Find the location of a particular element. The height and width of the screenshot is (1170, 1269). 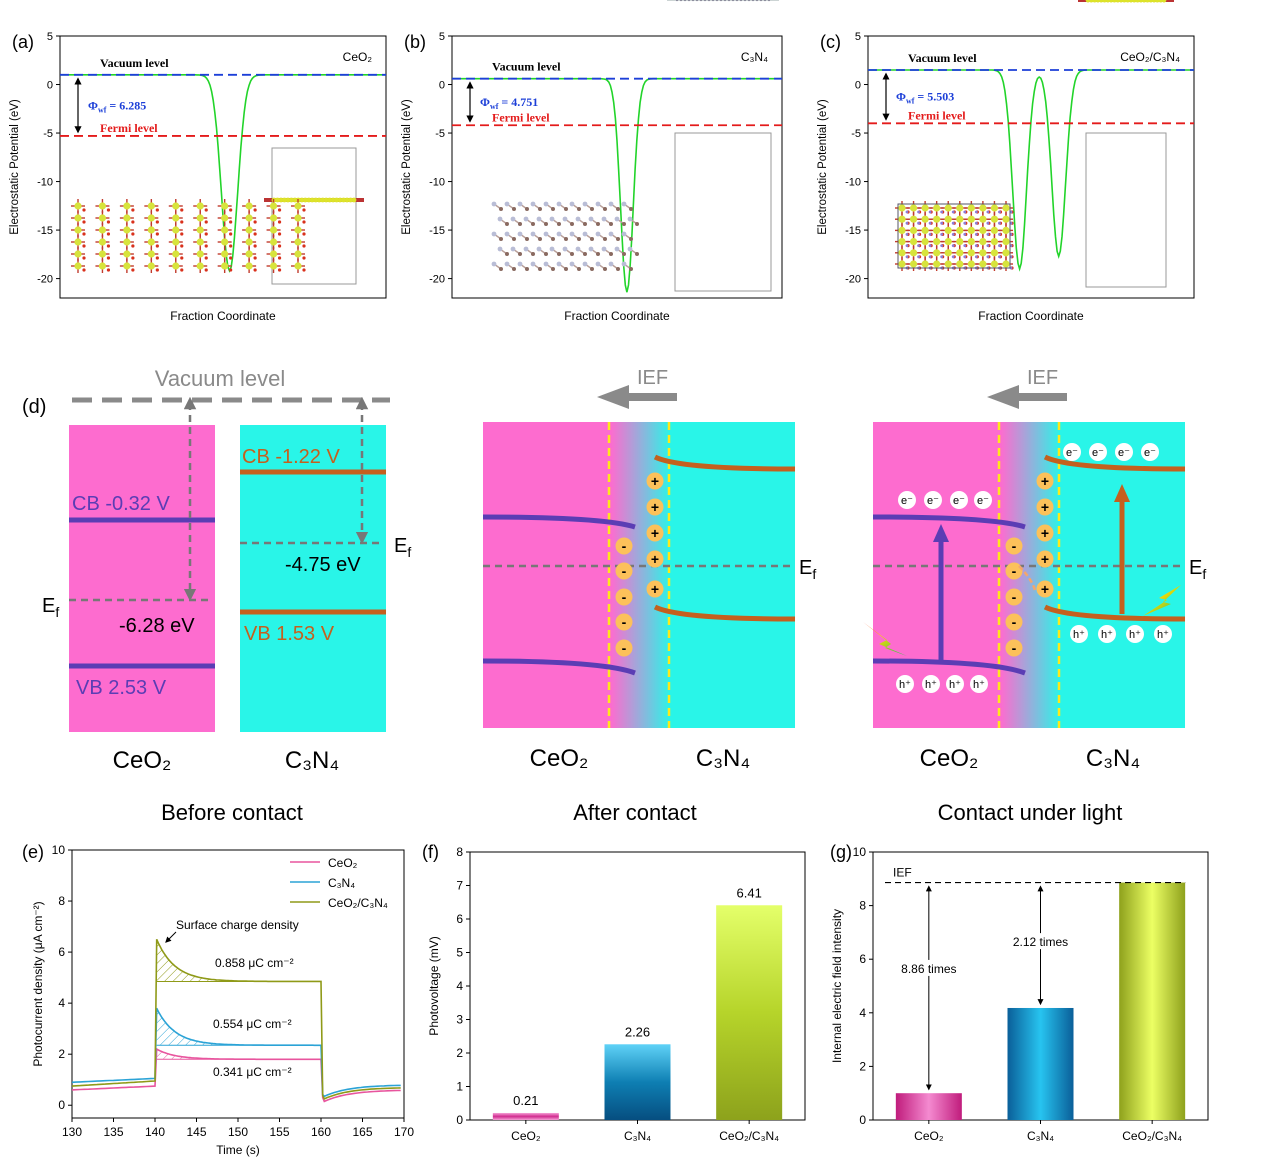

after-contact-diagram: Ef IEF + + + + + - - - - - CeO₂ C₃N₄ is located at coordinates (649, 569).